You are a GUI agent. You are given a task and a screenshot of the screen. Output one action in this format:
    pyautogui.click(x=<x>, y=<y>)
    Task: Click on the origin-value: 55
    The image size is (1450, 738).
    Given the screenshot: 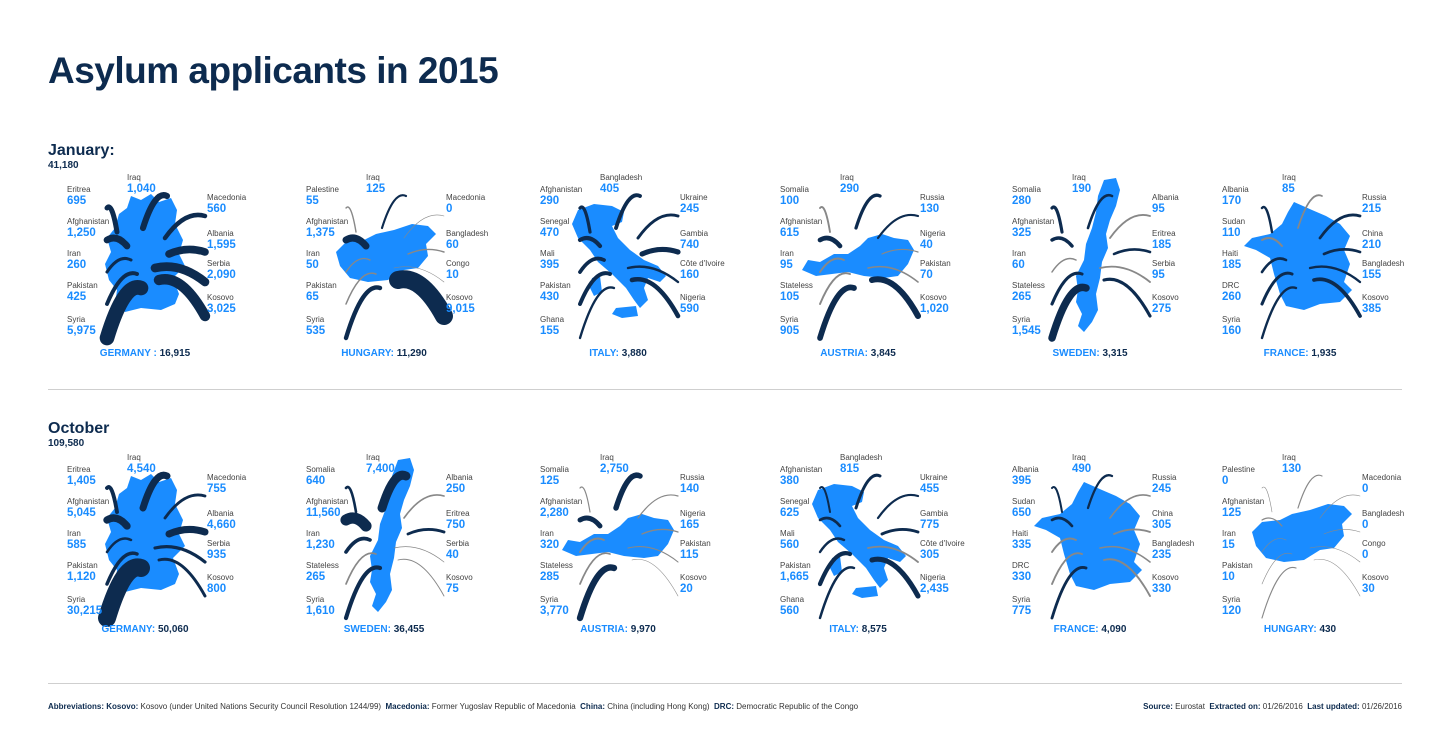 What is the action you would take?
    pyautogui.click(x=312, y=201)
    